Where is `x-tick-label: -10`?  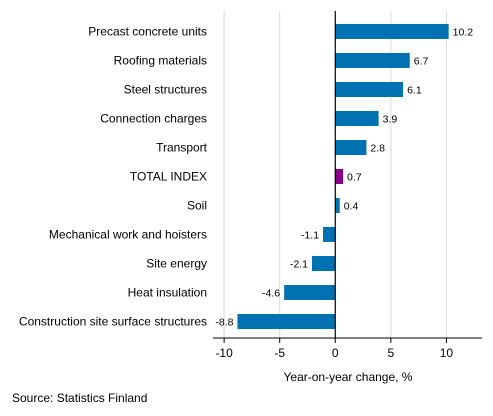
x-tick-label: -10 is located at coordinates (224, 353).